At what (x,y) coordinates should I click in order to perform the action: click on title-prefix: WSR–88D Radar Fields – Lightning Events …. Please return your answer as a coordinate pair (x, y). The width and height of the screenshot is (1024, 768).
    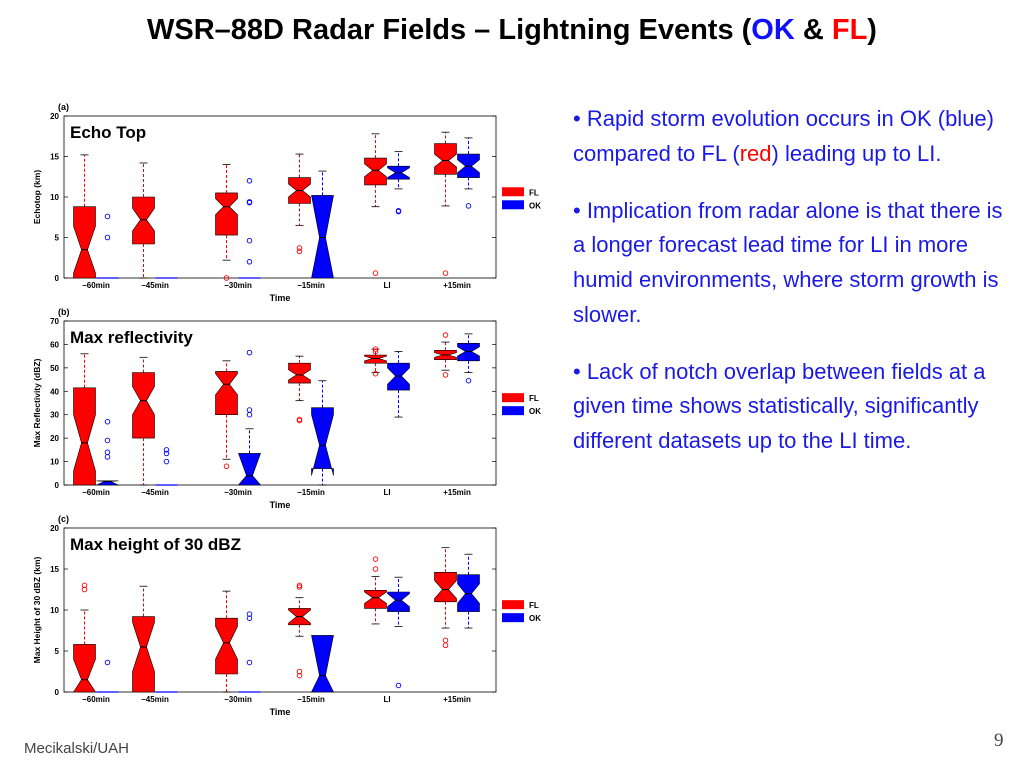
    Looking at the image, I should click on (449, 30).